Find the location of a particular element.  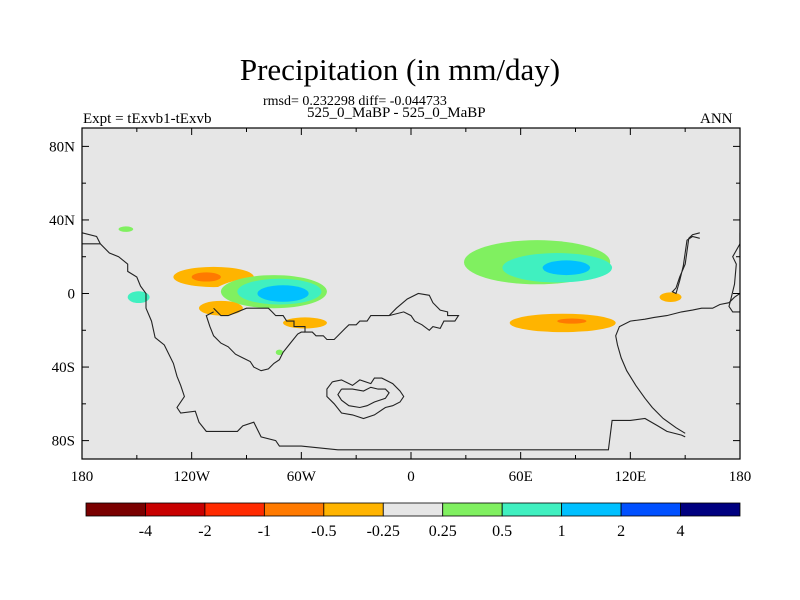

y-tick-label: 40S is located at coordinates (63, 368).